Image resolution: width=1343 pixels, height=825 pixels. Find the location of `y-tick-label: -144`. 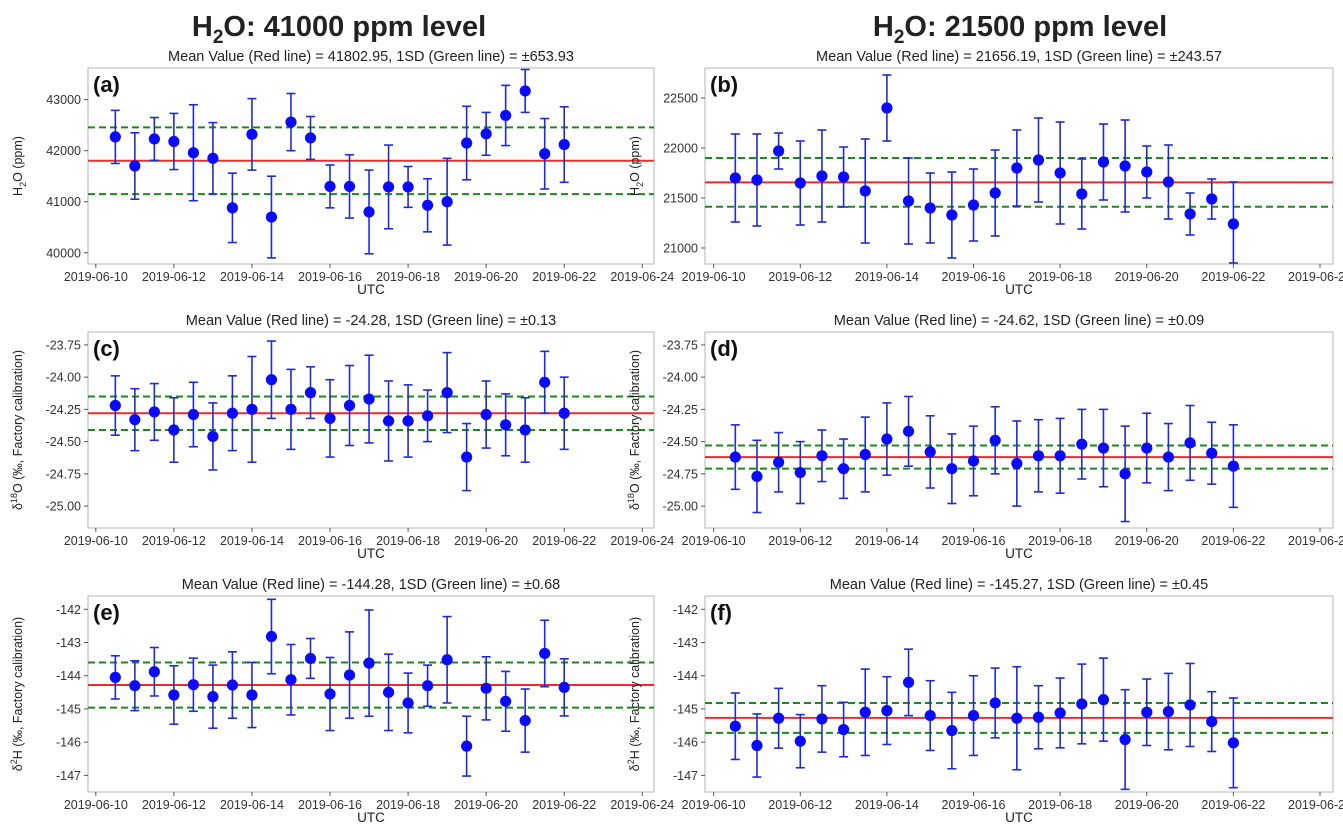

y-tick-label: -144 is located at coordinates (685, 676).